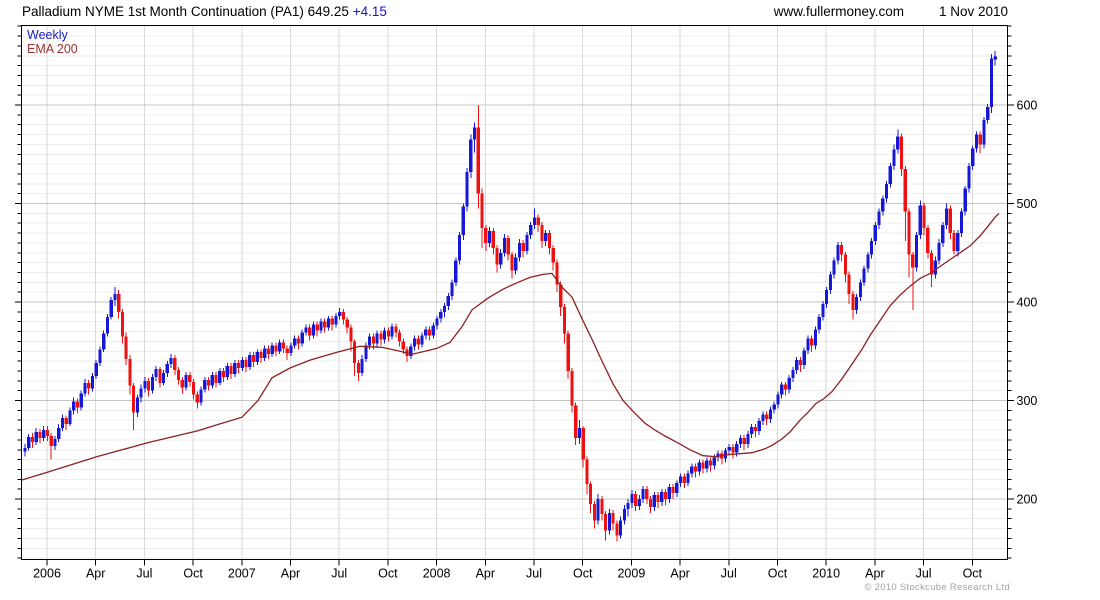  What do you see at coordinates (47, 574) in the screenshot?
I see `svg-text: 2006` at bounding box center [47, 574].